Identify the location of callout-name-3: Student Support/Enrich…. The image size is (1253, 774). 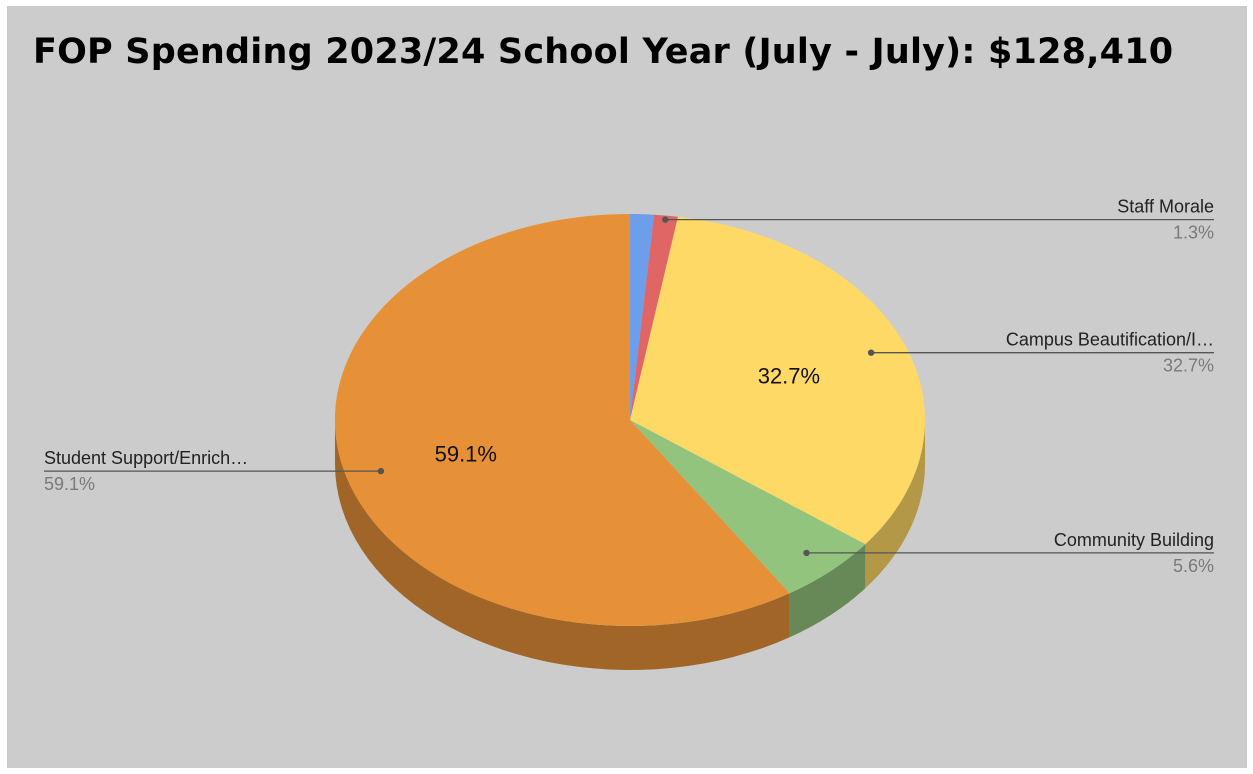
(146, 458).